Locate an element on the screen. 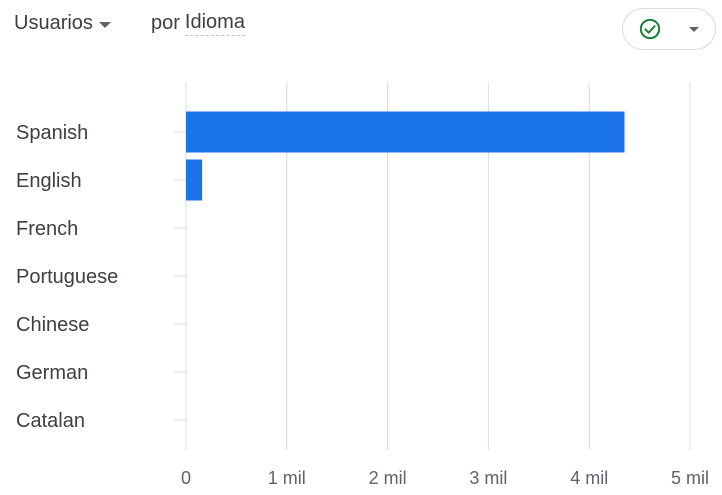 The width and height of the screenshot is (722, 495). x-tick-label: 4 mil is located at coordinates (589, 478).